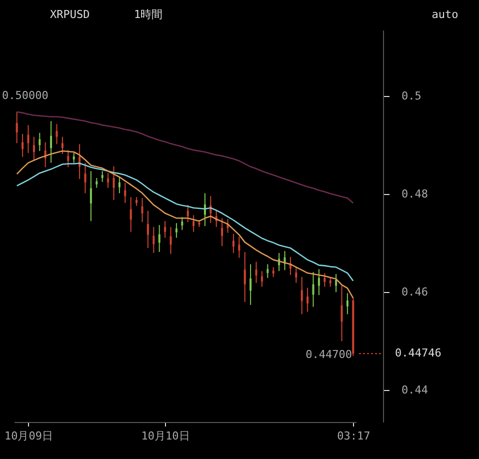 Image resolution: width=479 pixels, height=459 pixels. Describe the element at coordinates (353, 436) in the screenshot. I see `x-tick-label: 03:17` at that location.